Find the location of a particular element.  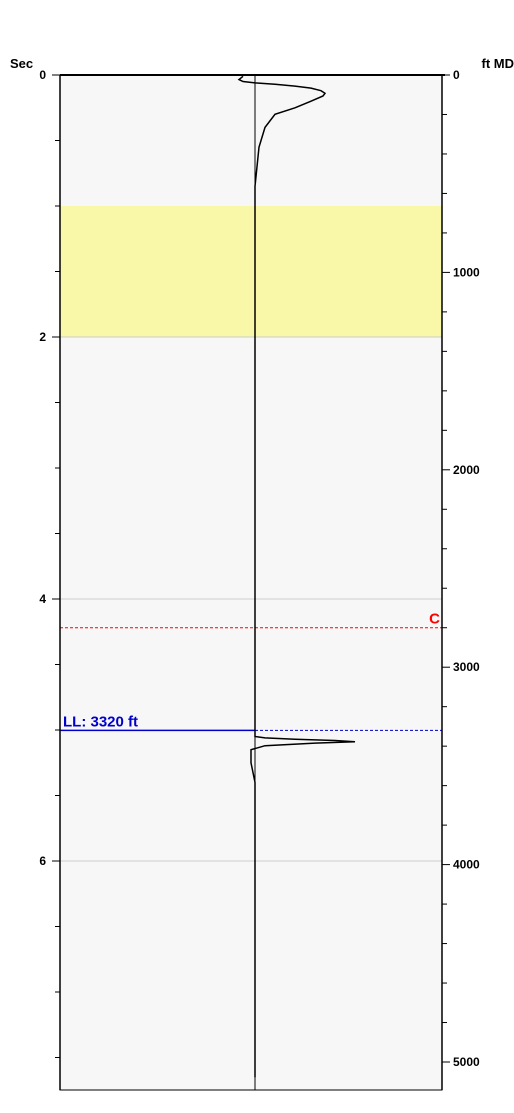

highlight-band is located at coordinates (251, 271).